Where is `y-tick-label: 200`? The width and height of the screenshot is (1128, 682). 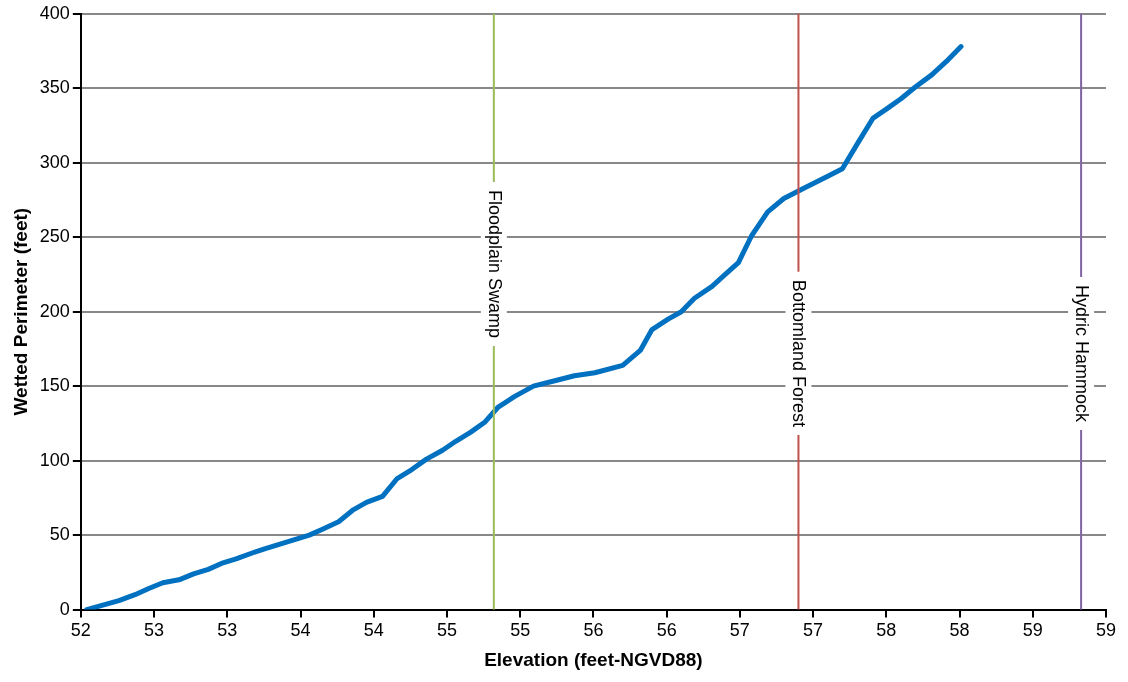 y-tick-label: 200 is located at coordinates (54, 310).